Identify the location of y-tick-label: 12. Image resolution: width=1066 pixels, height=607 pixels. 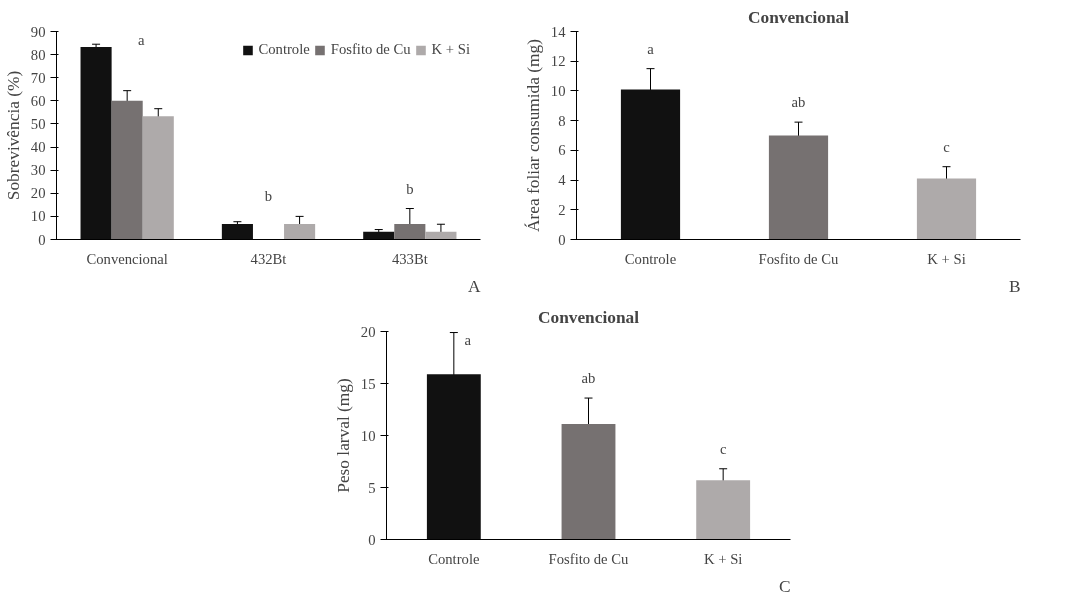
(558, 61).